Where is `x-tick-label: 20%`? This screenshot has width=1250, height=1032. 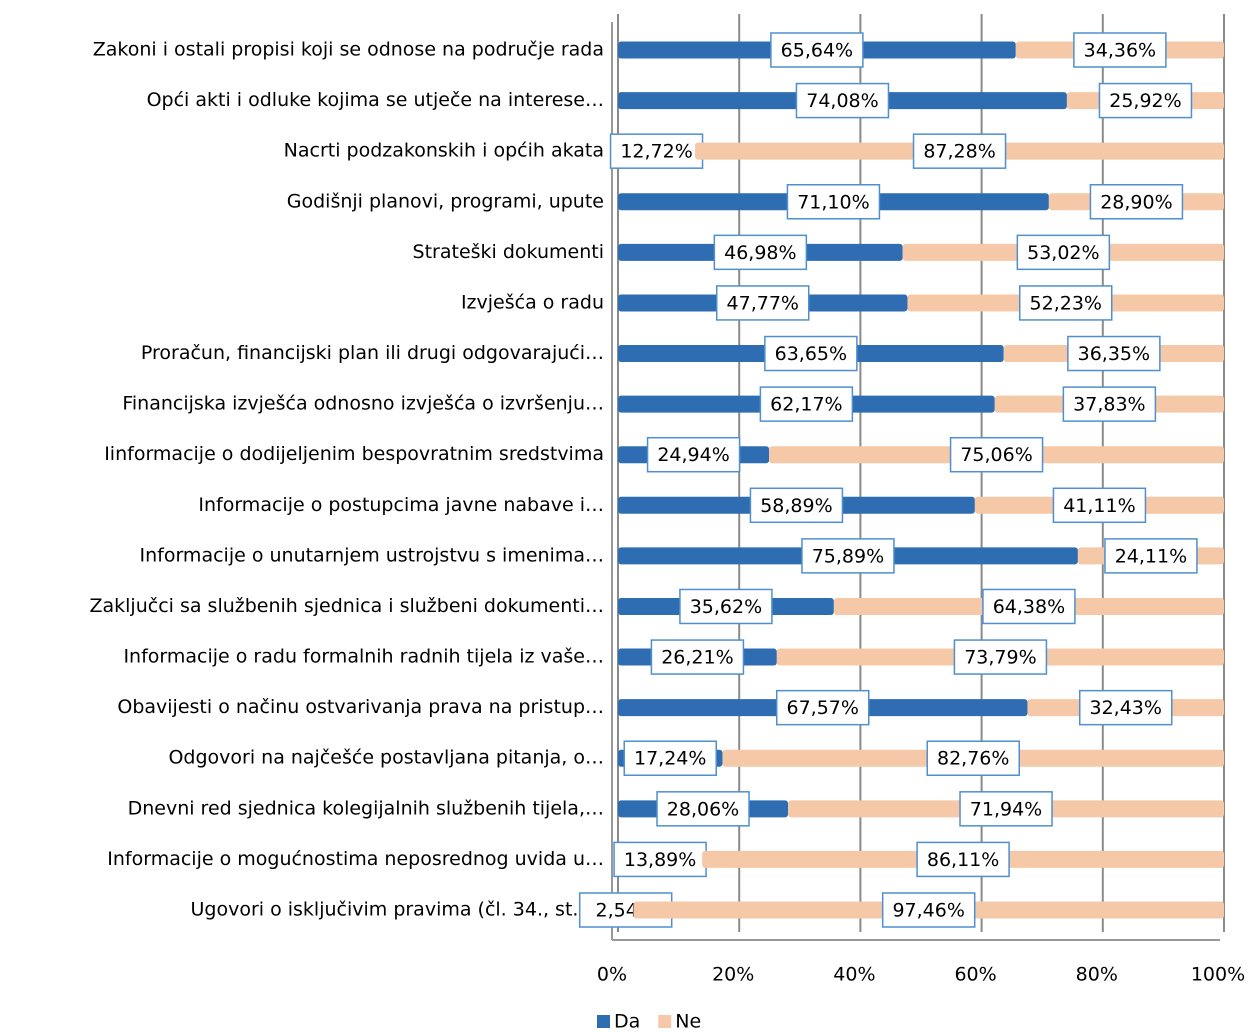
x-tick-label: 20% is located at coordinates (733, 975).